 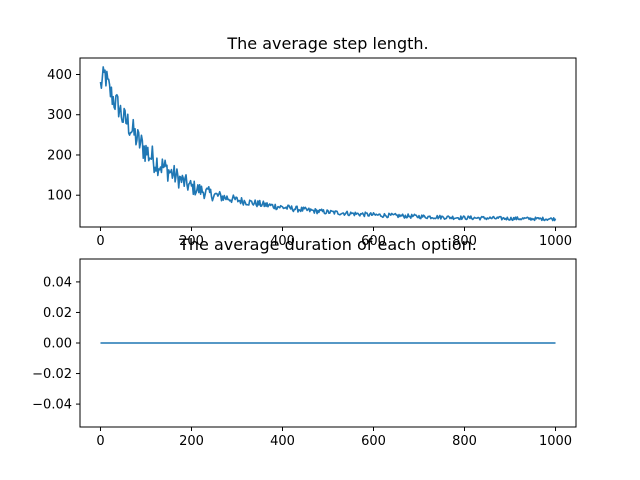 I want to click on y-tick-label: 400, so click(x=59, y=75).